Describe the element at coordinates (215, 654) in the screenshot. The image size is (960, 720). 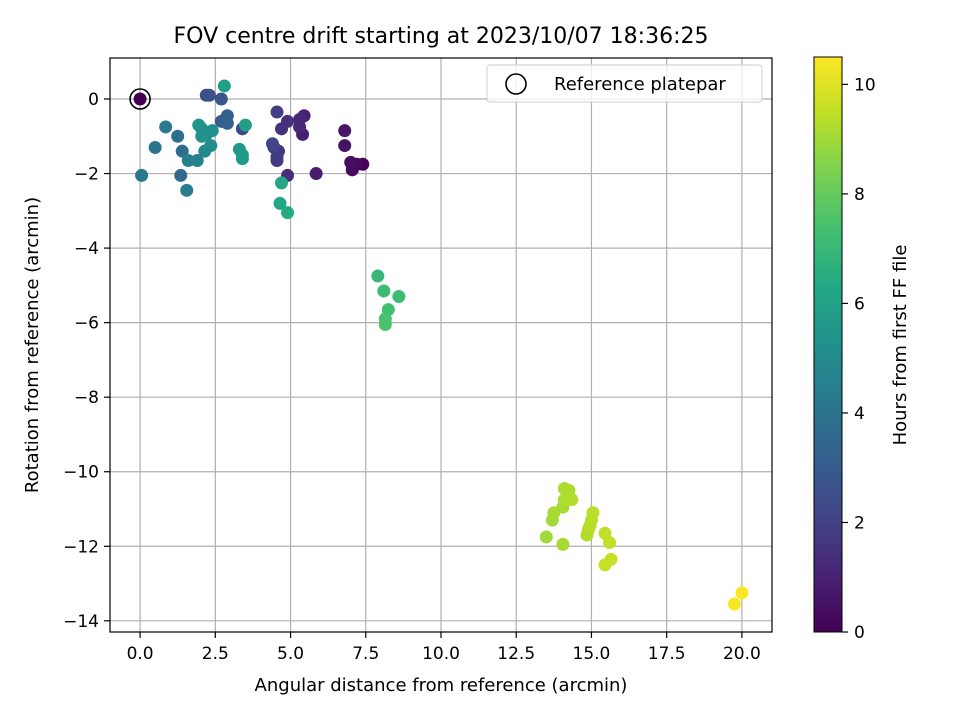
I see `x-tick-label: 2.5` at that location.